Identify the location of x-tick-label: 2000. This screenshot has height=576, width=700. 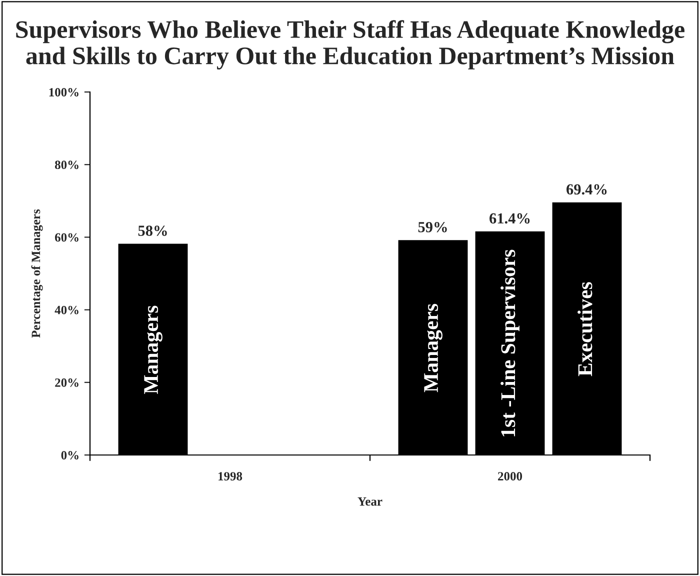
(510, 476).